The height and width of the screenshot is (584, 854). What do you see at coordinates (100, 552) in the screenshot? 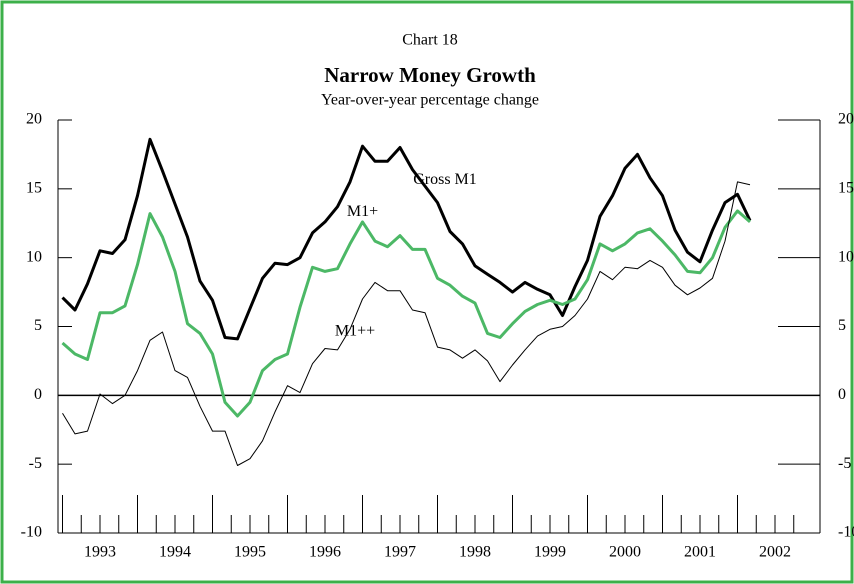
I see `x-tick-label: 1993` at bounding box center [100, 552].